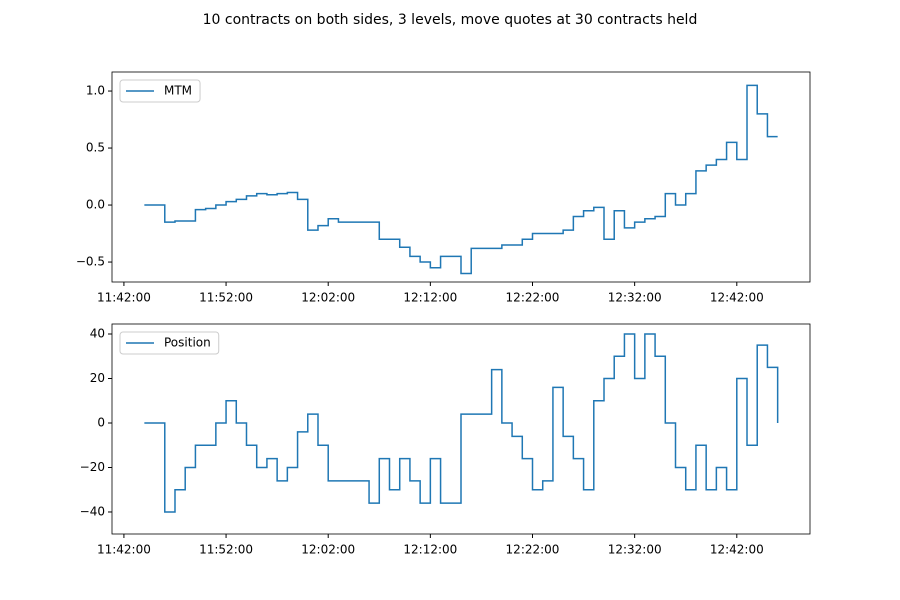 The image size is (900, 600). I want to click on y-tick-label: −0.5, so click(90, 262).